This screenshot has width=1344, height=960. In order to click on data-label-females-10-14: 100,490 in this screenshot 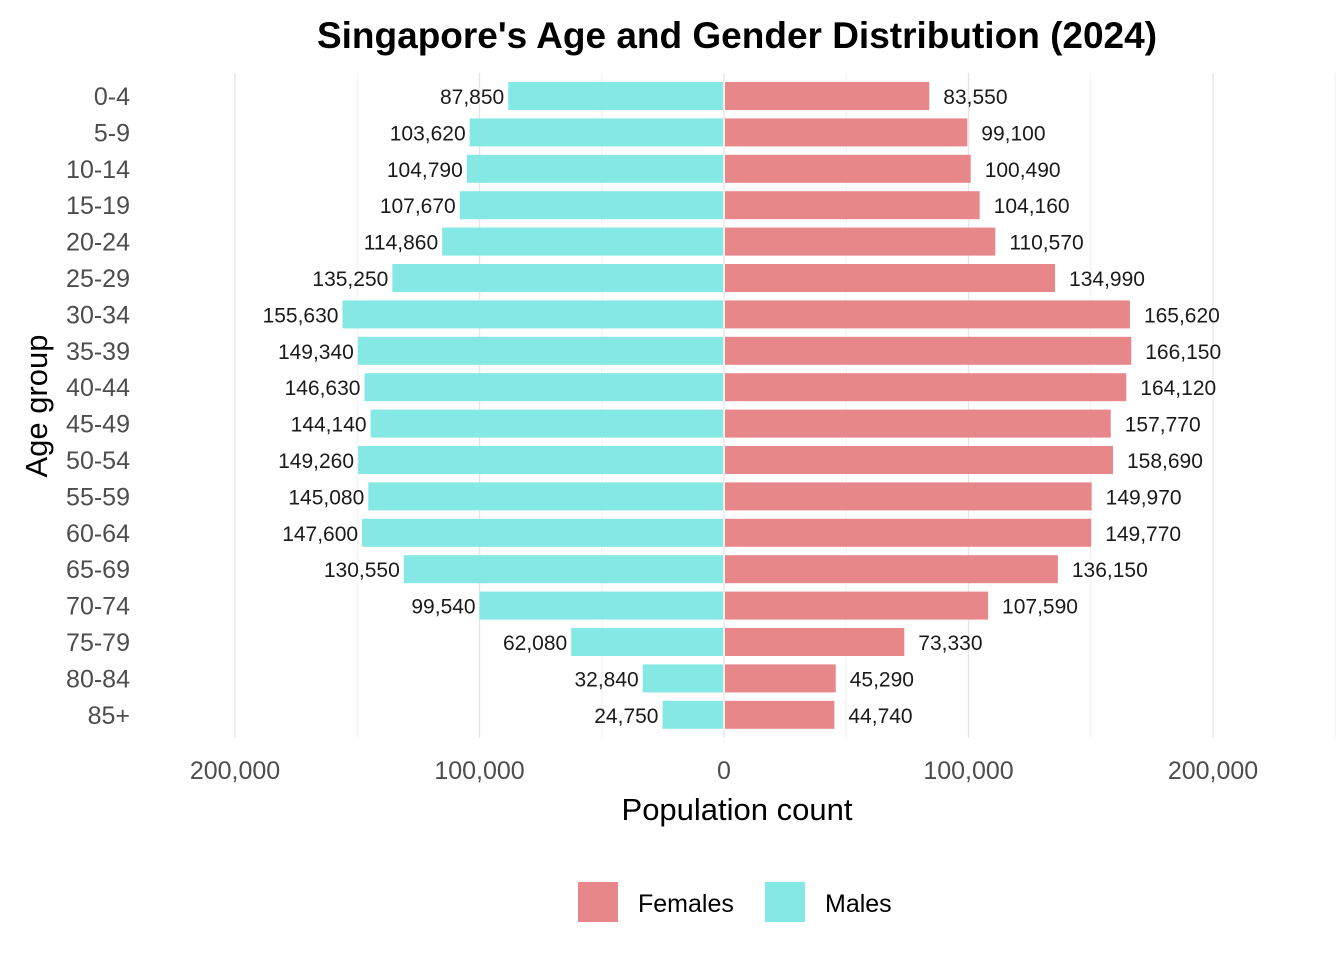, I will do `click(1023, 170)`.